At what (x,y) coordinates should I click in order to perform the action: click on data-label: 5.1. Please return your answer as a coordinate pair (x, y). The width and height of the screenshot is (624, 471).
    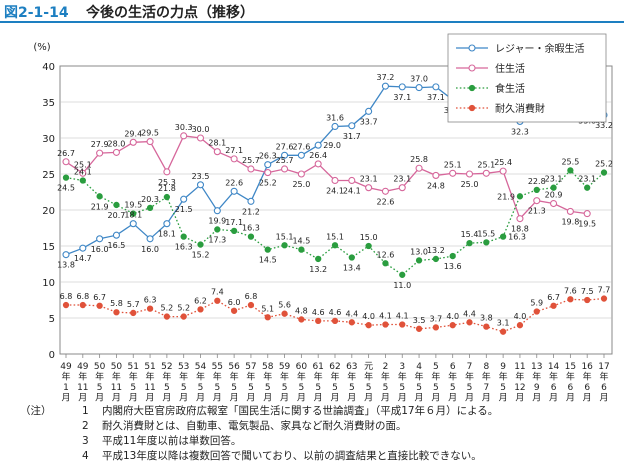
    Looking at the image, I should click on (267, 308).